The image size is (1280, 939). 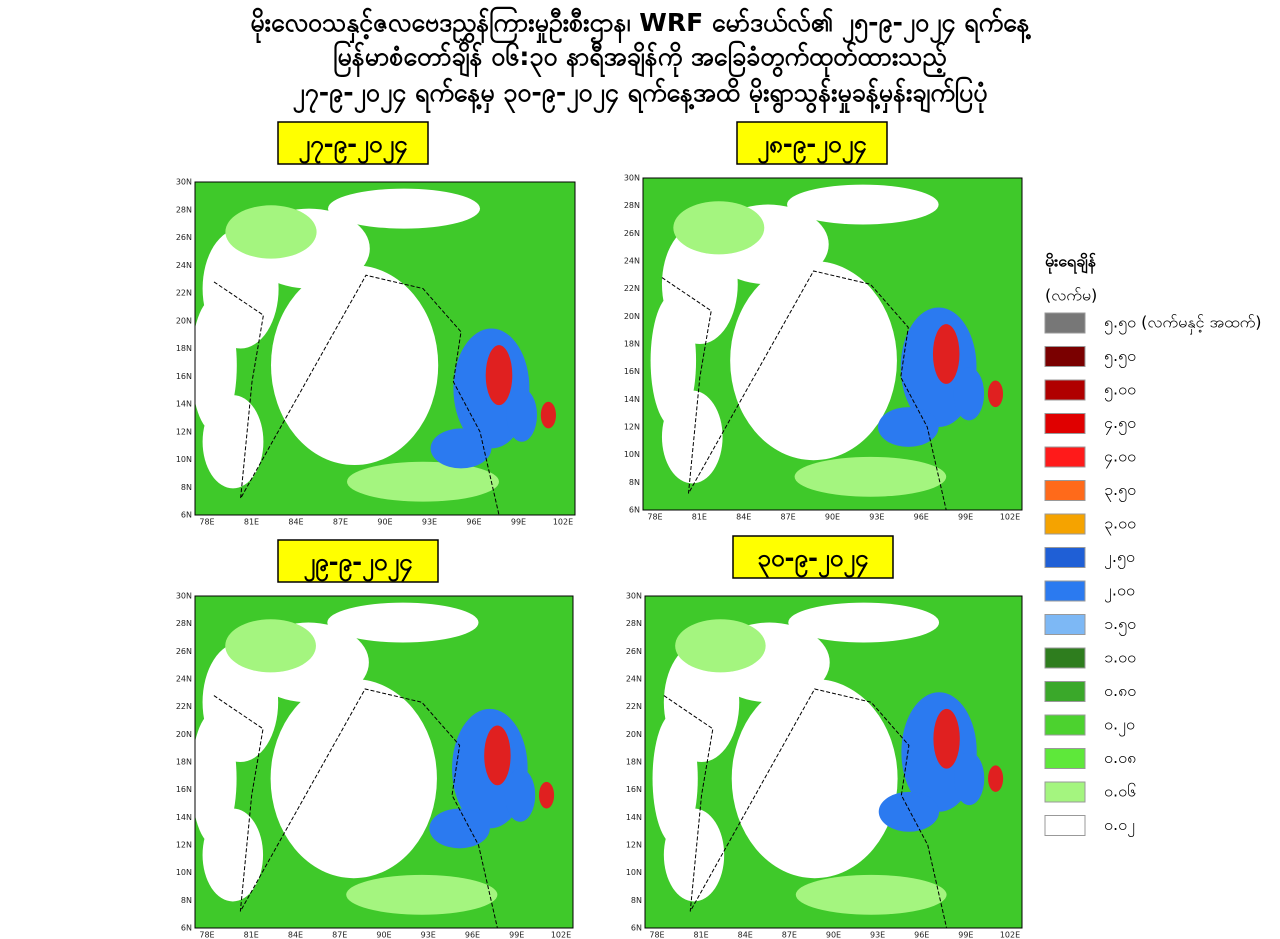 What do you see at coordinates (634, 817) in the screenshot?
I see `lat-label: 14N` at bounding box center [634, 817].